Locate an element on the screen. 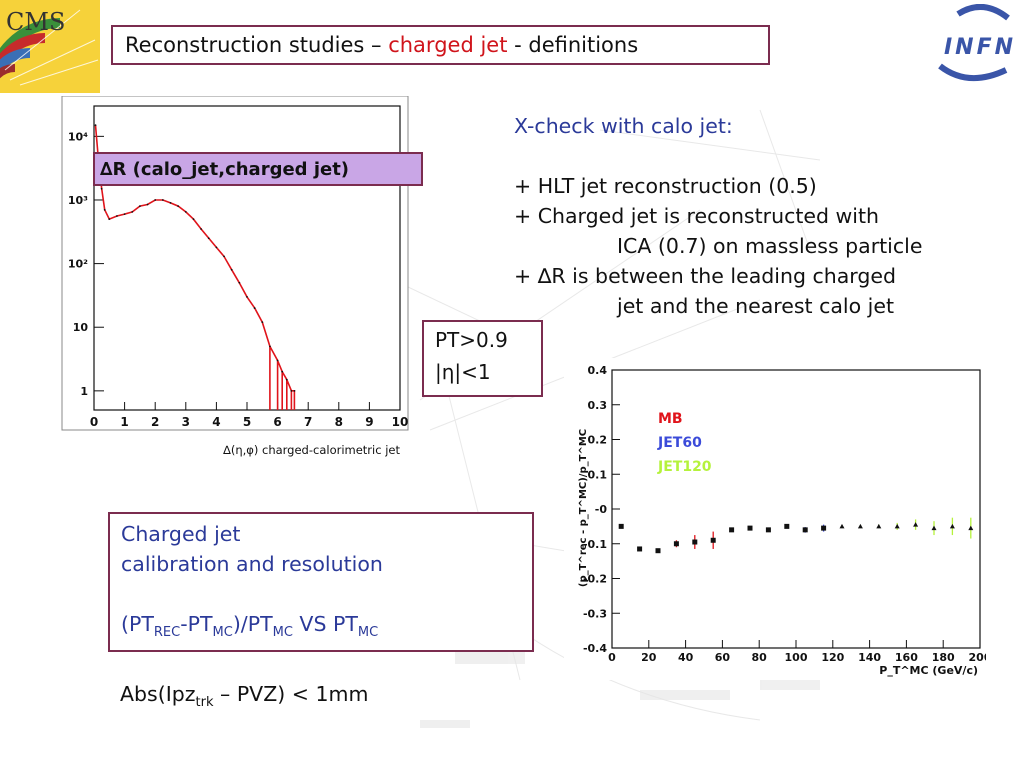 The image size is (1024, 768). infn-logo: INFN is located at coordinates (974, 44).